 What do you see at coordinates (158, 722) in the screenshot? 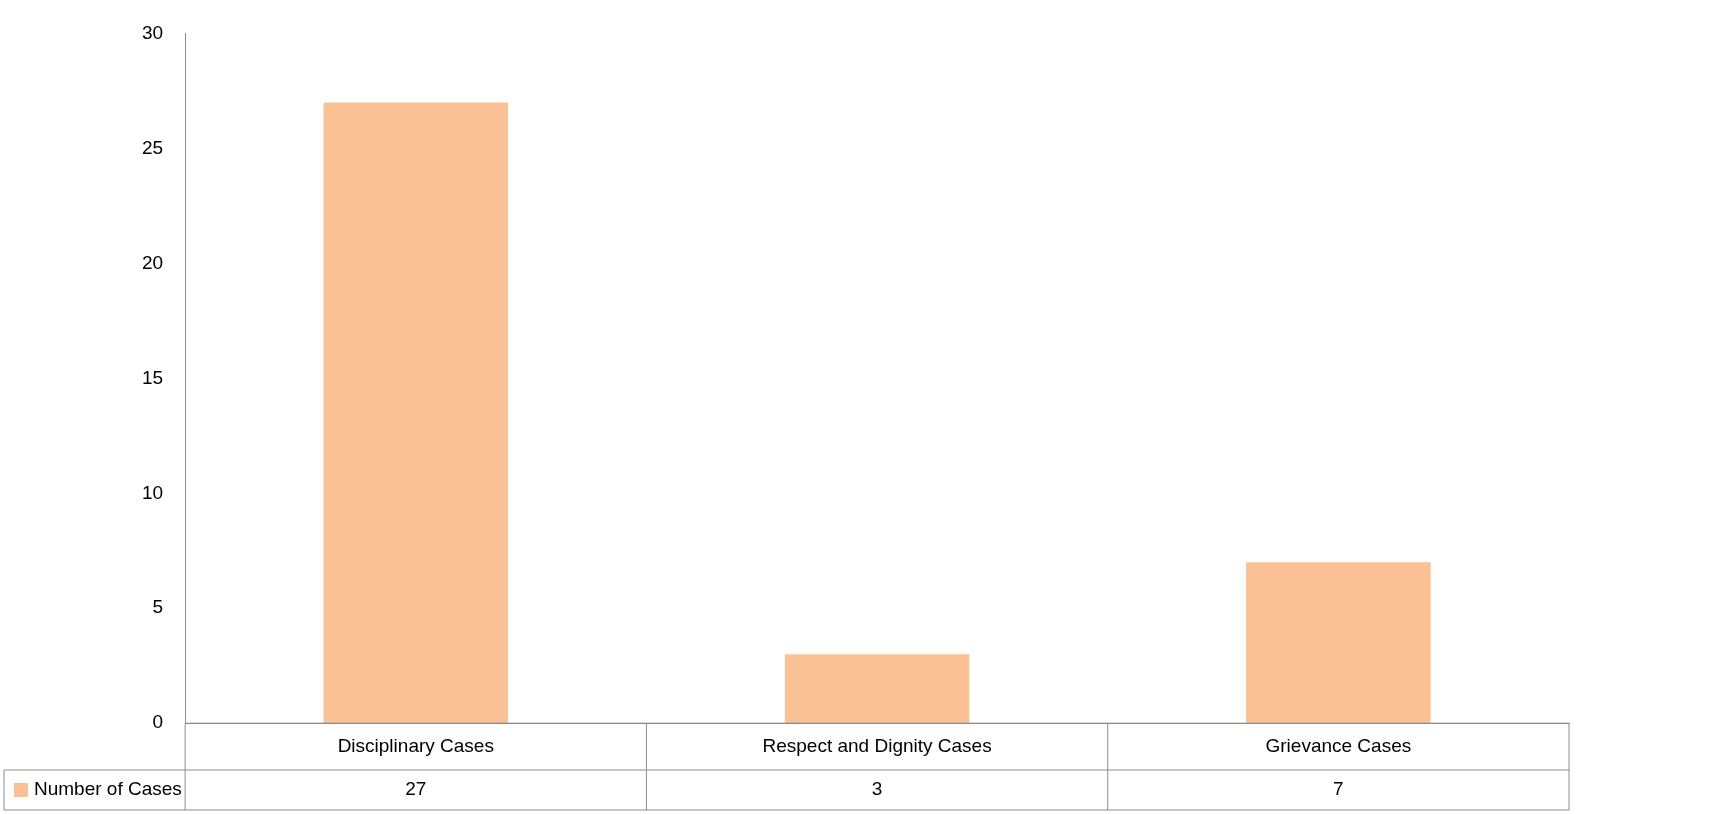
I see `y-tick-label: 0` at bounding box center [158, 722].